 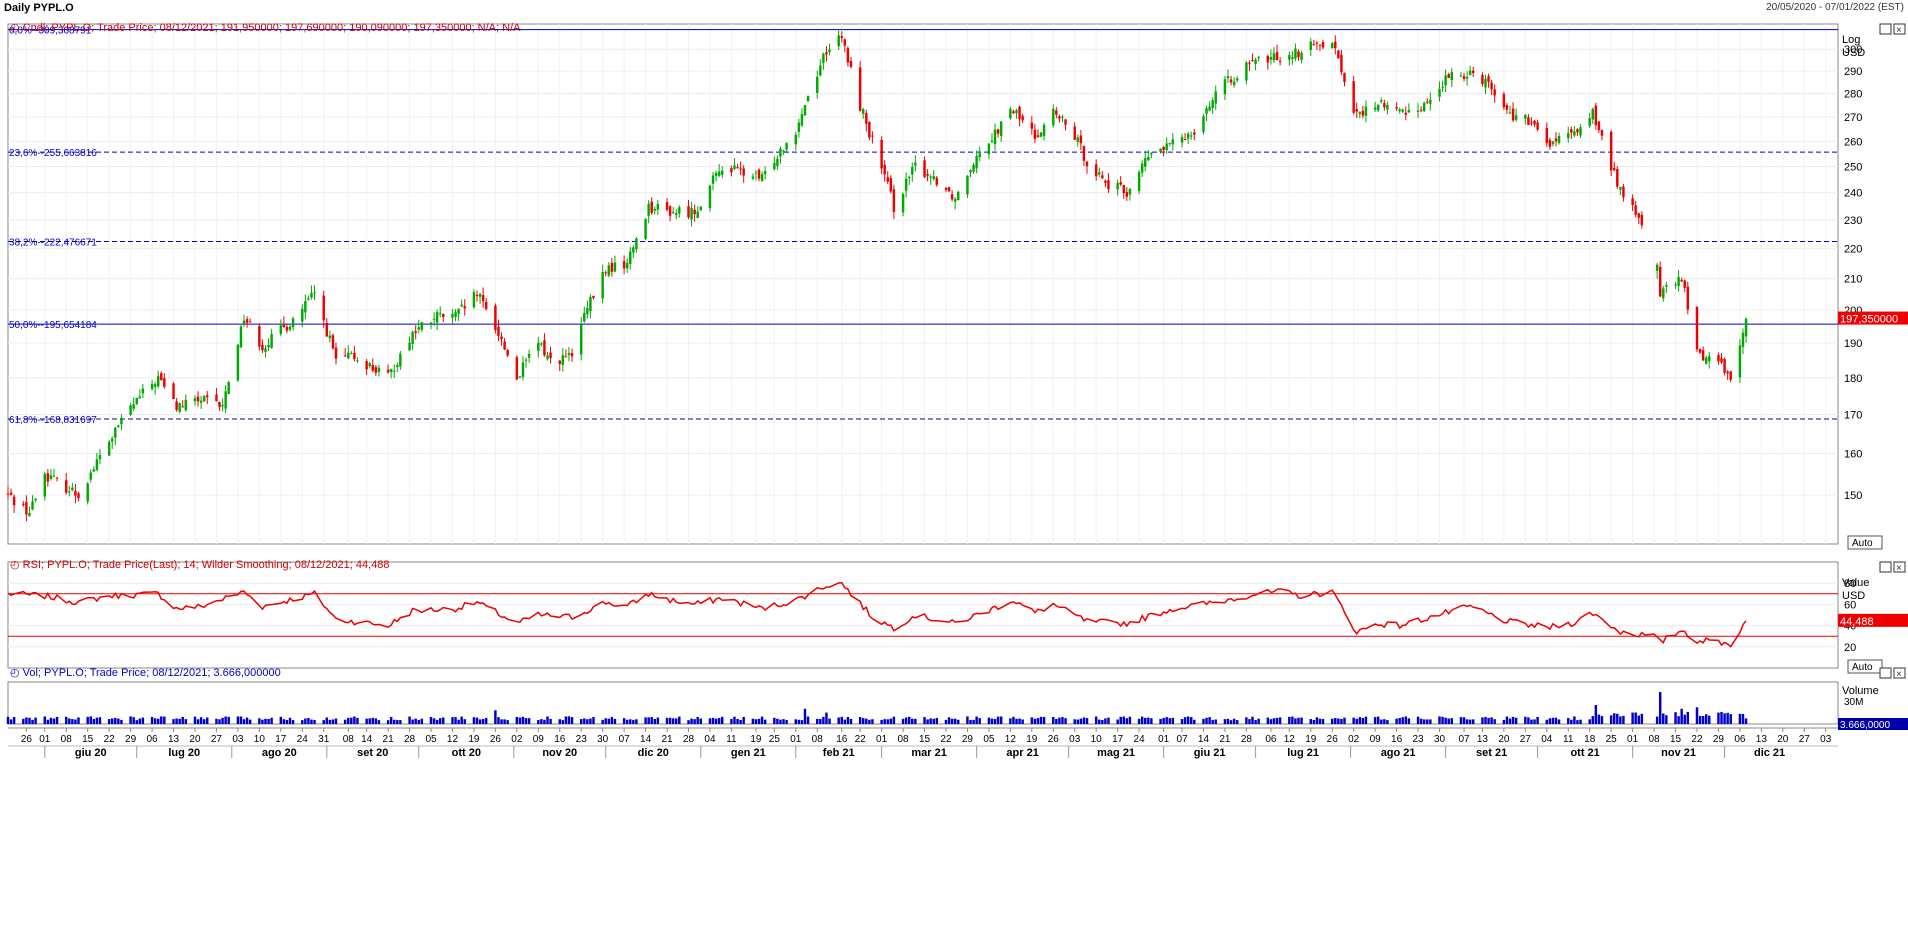 What do you see at coordinates (1247, 739) in the screenshot?
I see `x-day-label: 28` at bounding box center [1247, 739].